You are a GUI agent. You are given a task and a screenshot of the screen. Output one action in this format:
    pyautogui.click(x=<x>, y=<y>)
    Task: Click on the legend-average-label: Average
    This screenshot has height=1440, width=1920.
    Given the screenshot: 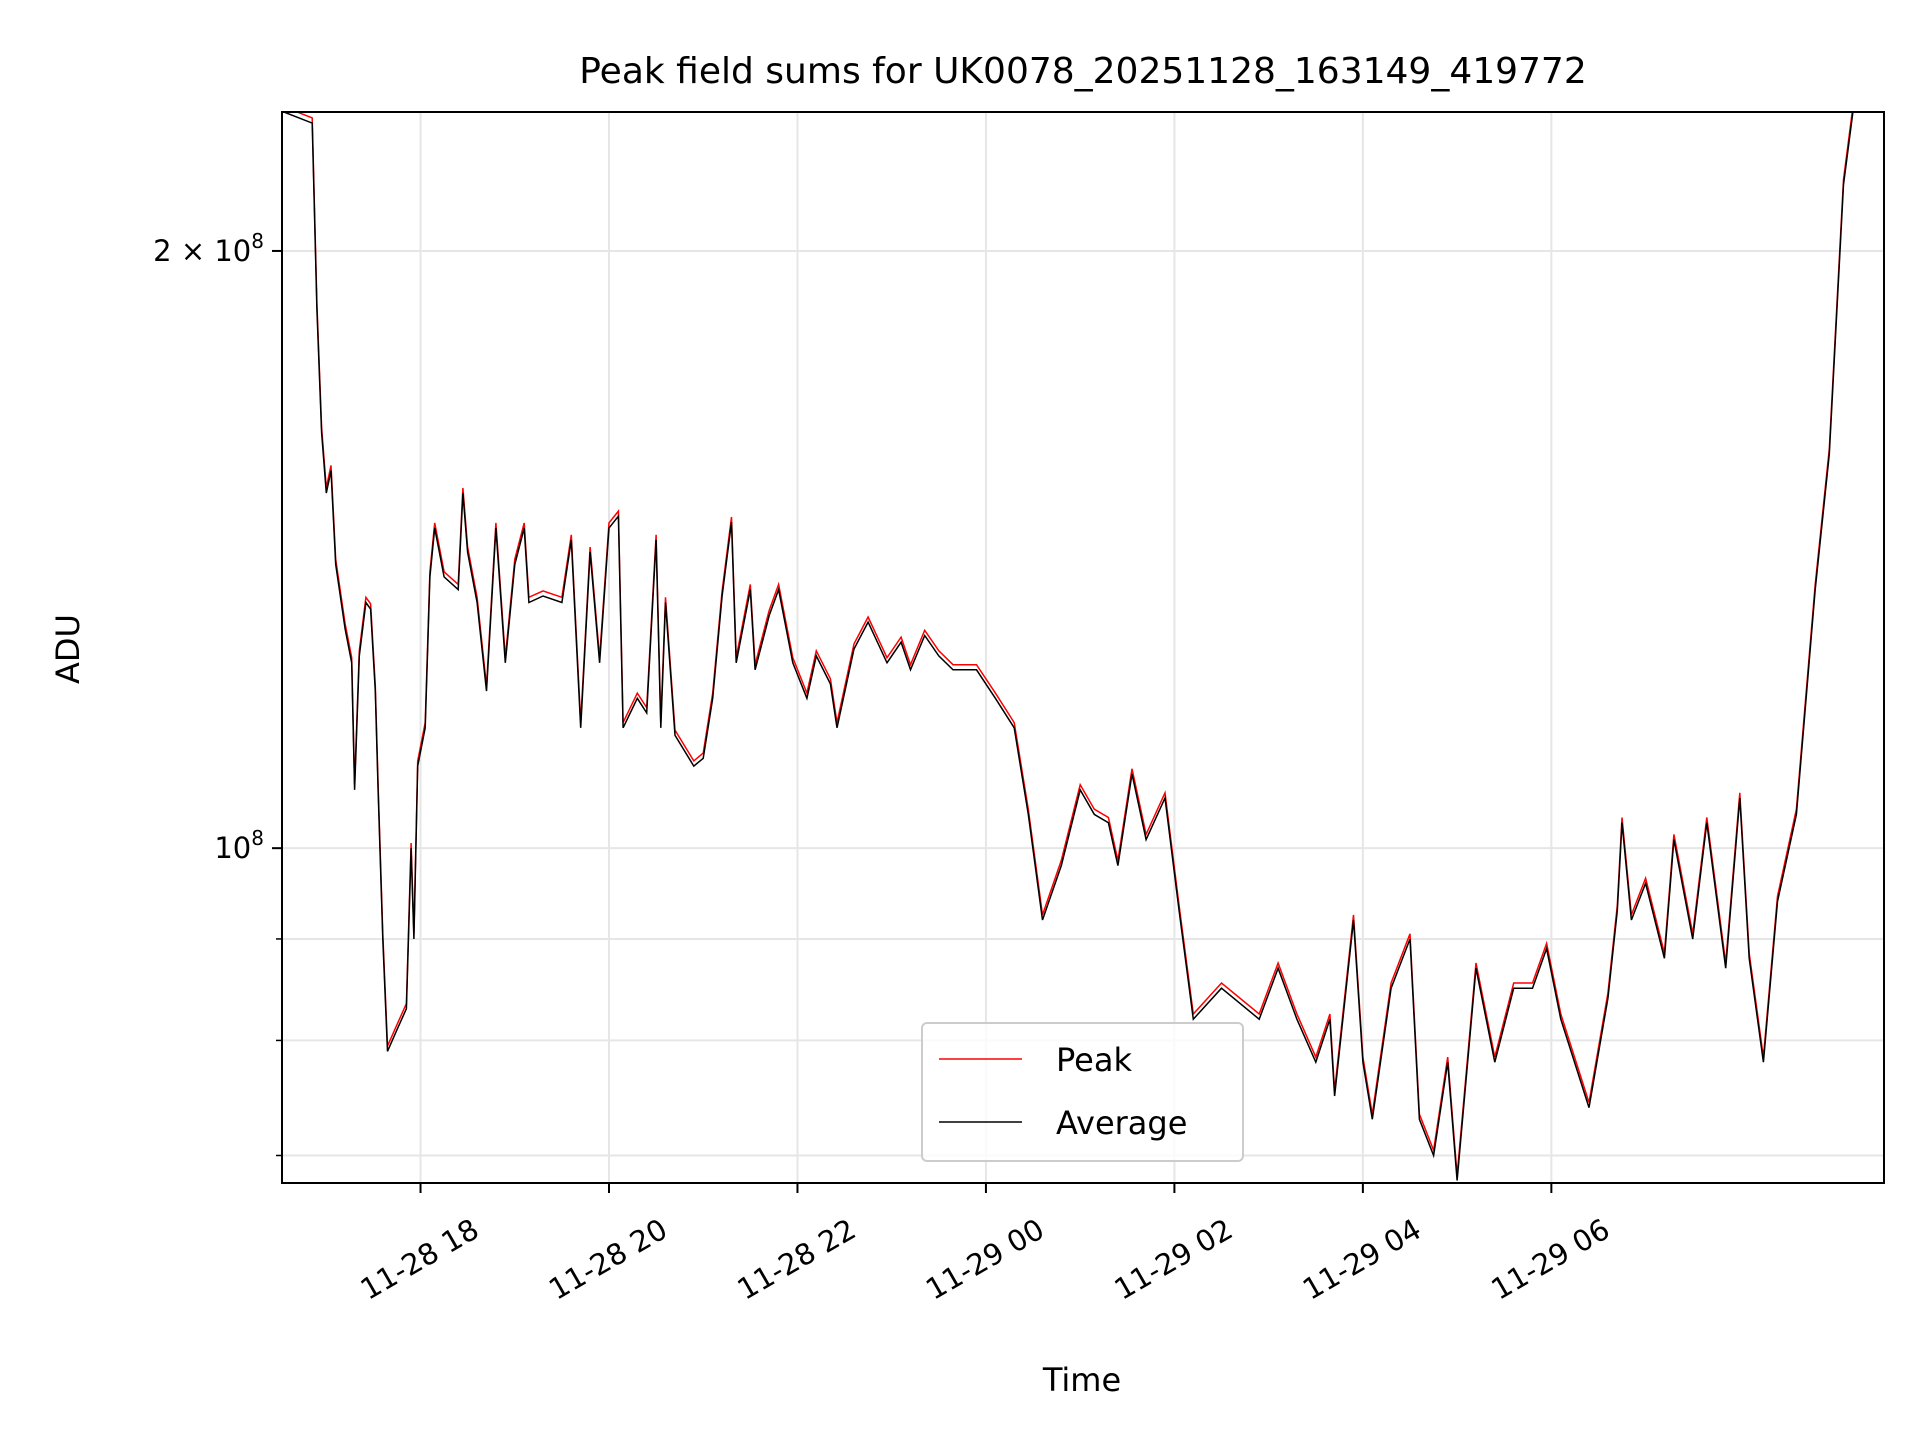 What is the action you would take?
    pyautogui.click(x=1121, y=1123)
    